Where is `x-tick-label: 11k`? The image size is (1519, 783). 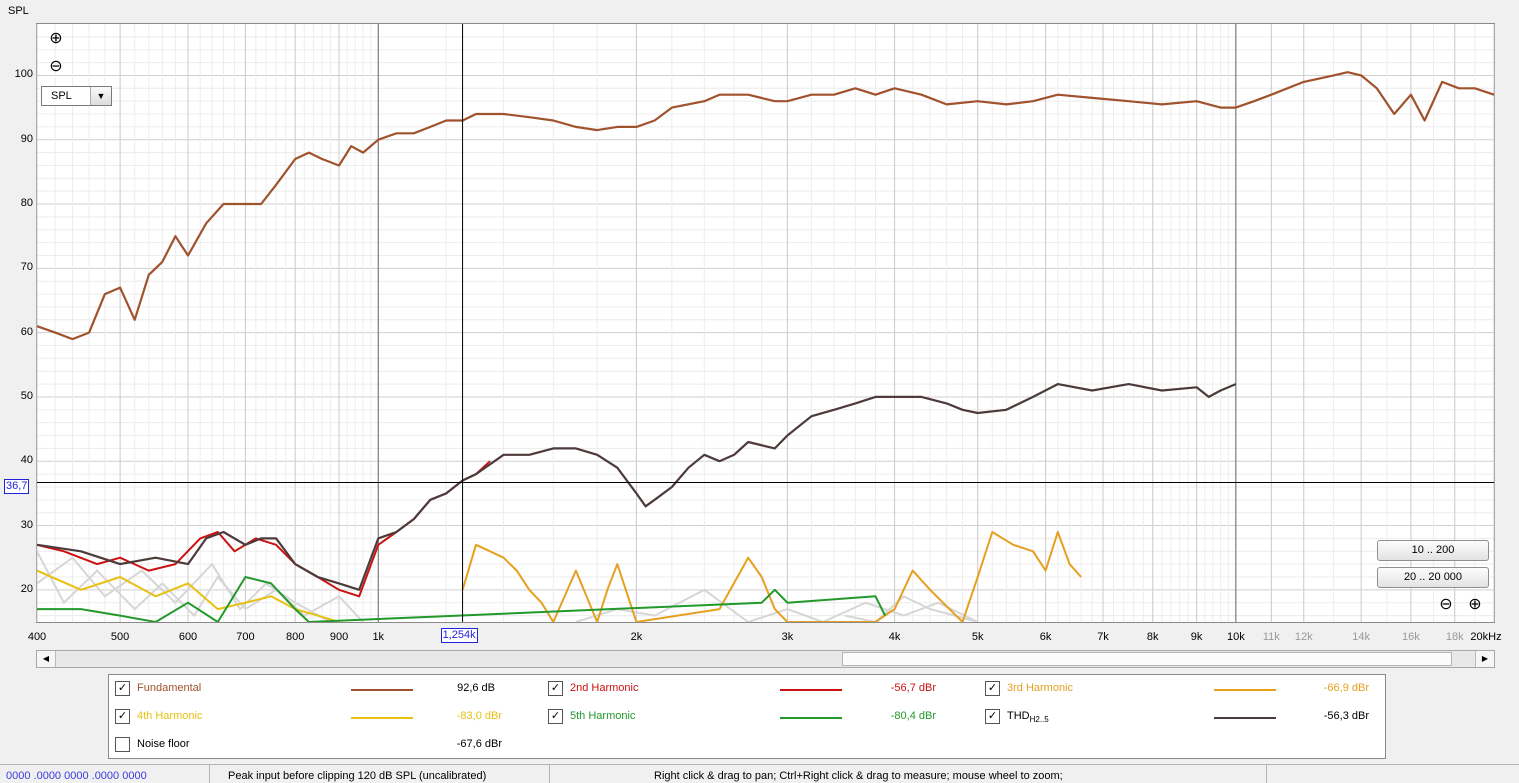 x-tick-label: 11k is located at coordinates (1271, 637).